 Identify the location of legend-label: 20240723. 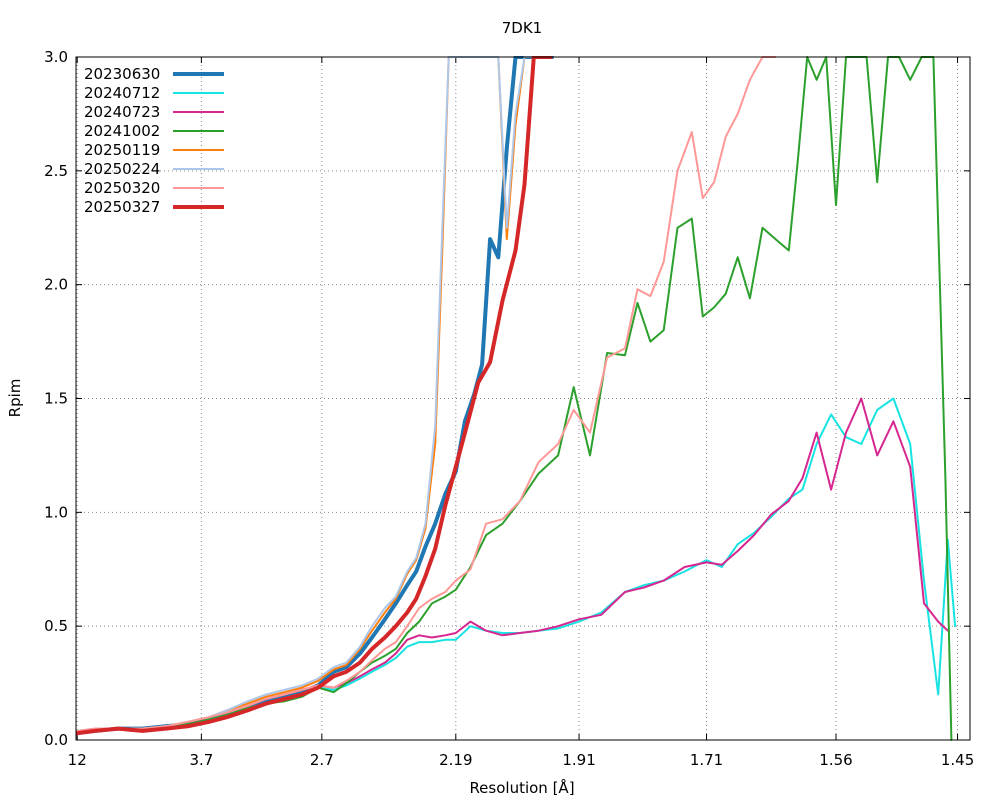
(122, 112).